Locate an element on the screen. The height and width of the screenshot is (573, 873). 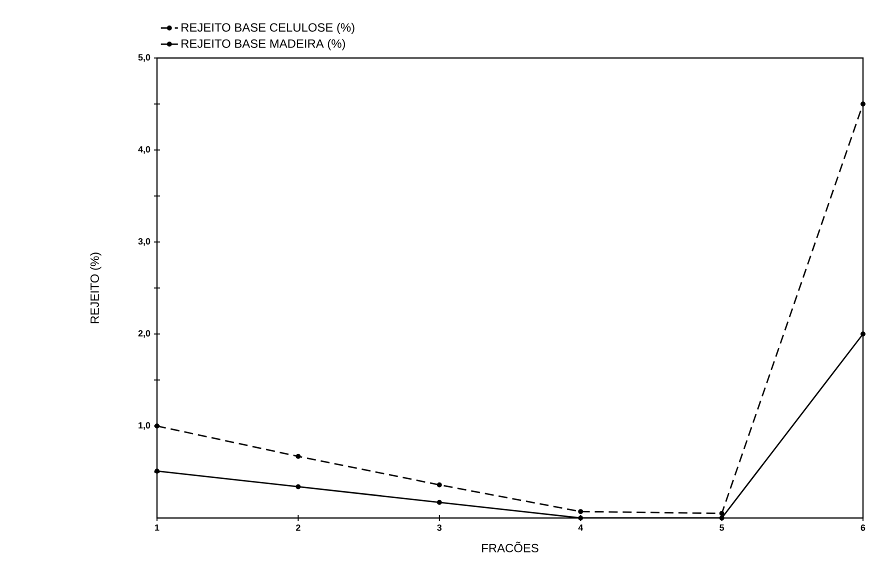
y-tick-label: 1,0 is located at coordinates (144, 426).